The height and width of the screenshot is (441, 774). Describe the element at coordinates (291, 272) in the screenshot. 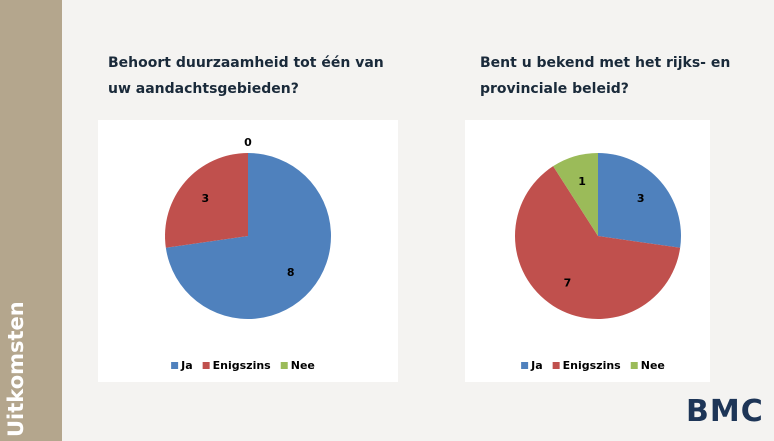

I see `data-label: 8` at that location.